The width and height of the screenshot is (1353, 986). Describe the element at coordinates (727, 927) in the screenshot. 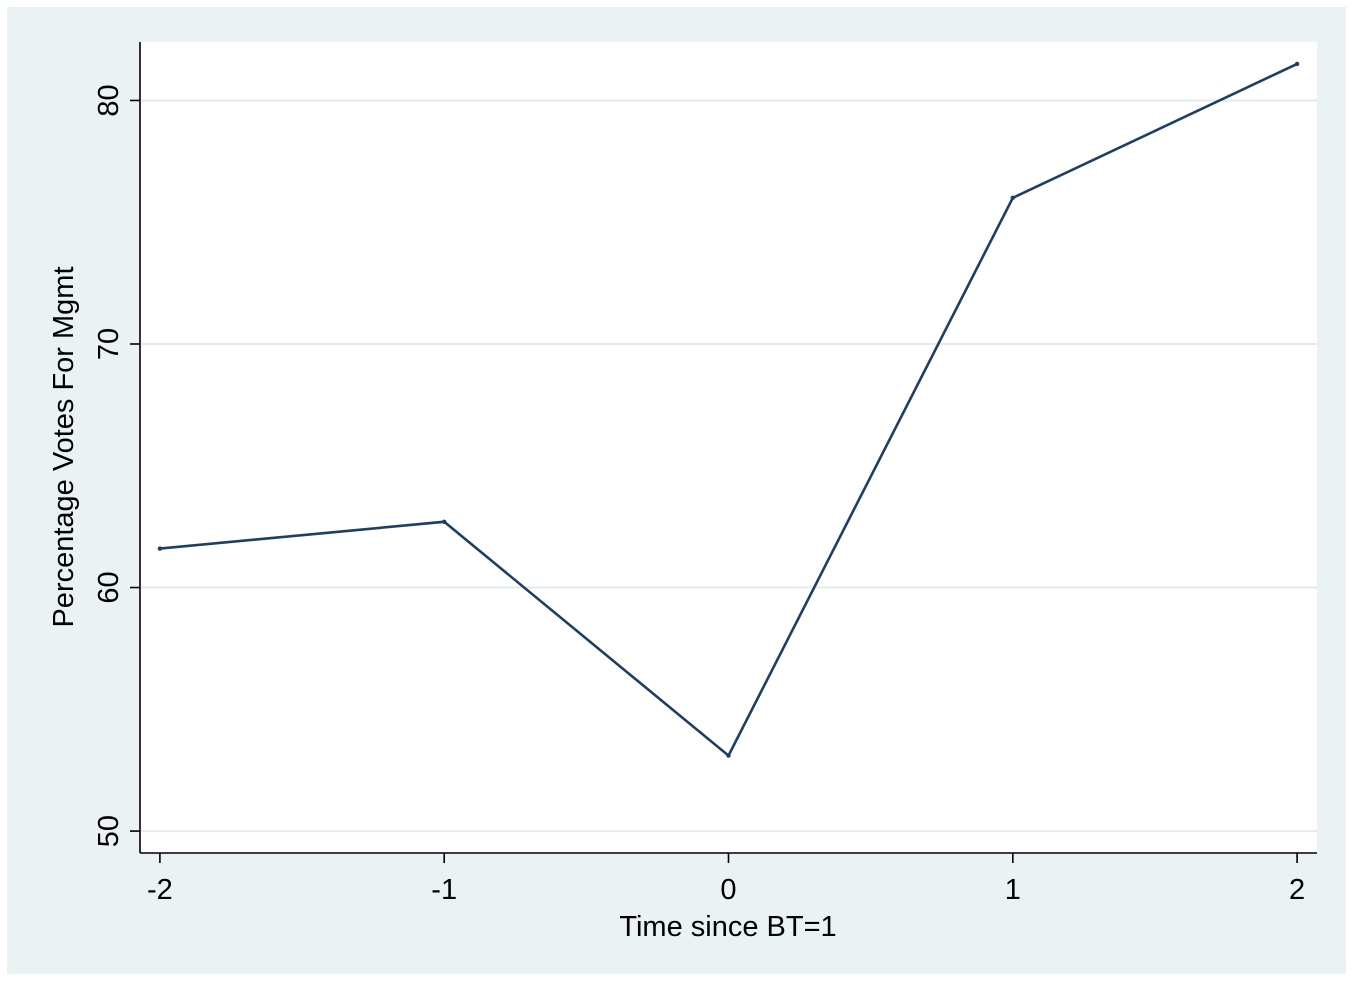

I see `x-axis-label: Time since BT=1` at that location.